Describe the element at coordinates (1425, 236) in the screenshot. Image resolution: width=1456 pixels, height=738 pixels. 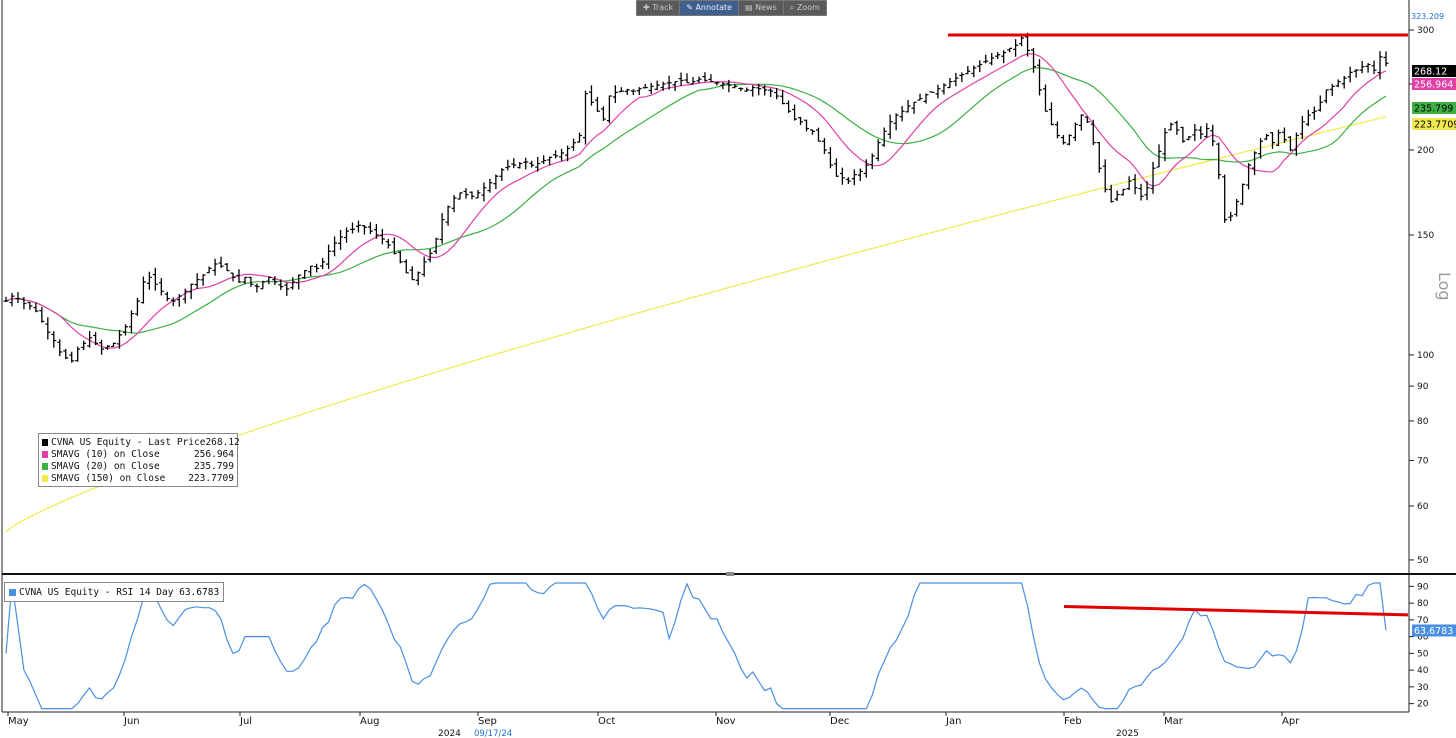
I see `price-tick-label: 150` at that location.